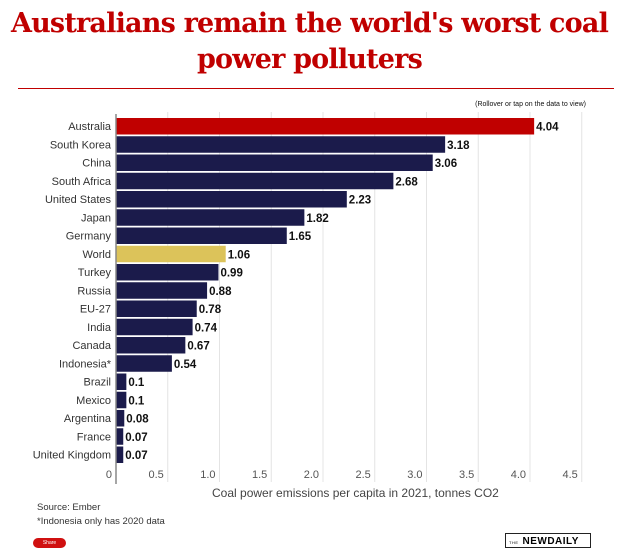  Describe the element at coordinates (120, 418) in the screenshot. I see `bar-argentina` at that location.